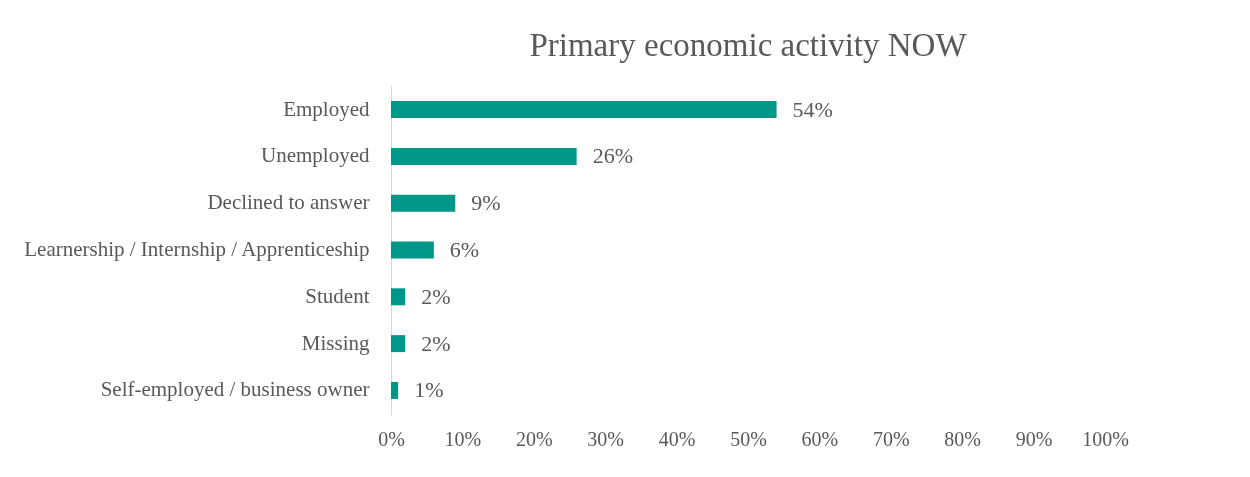 The image size is (1250, 477). Describe the element at coordinates (606, 438) in the screenshot. I see `x-tick-label: 30%` at that location.